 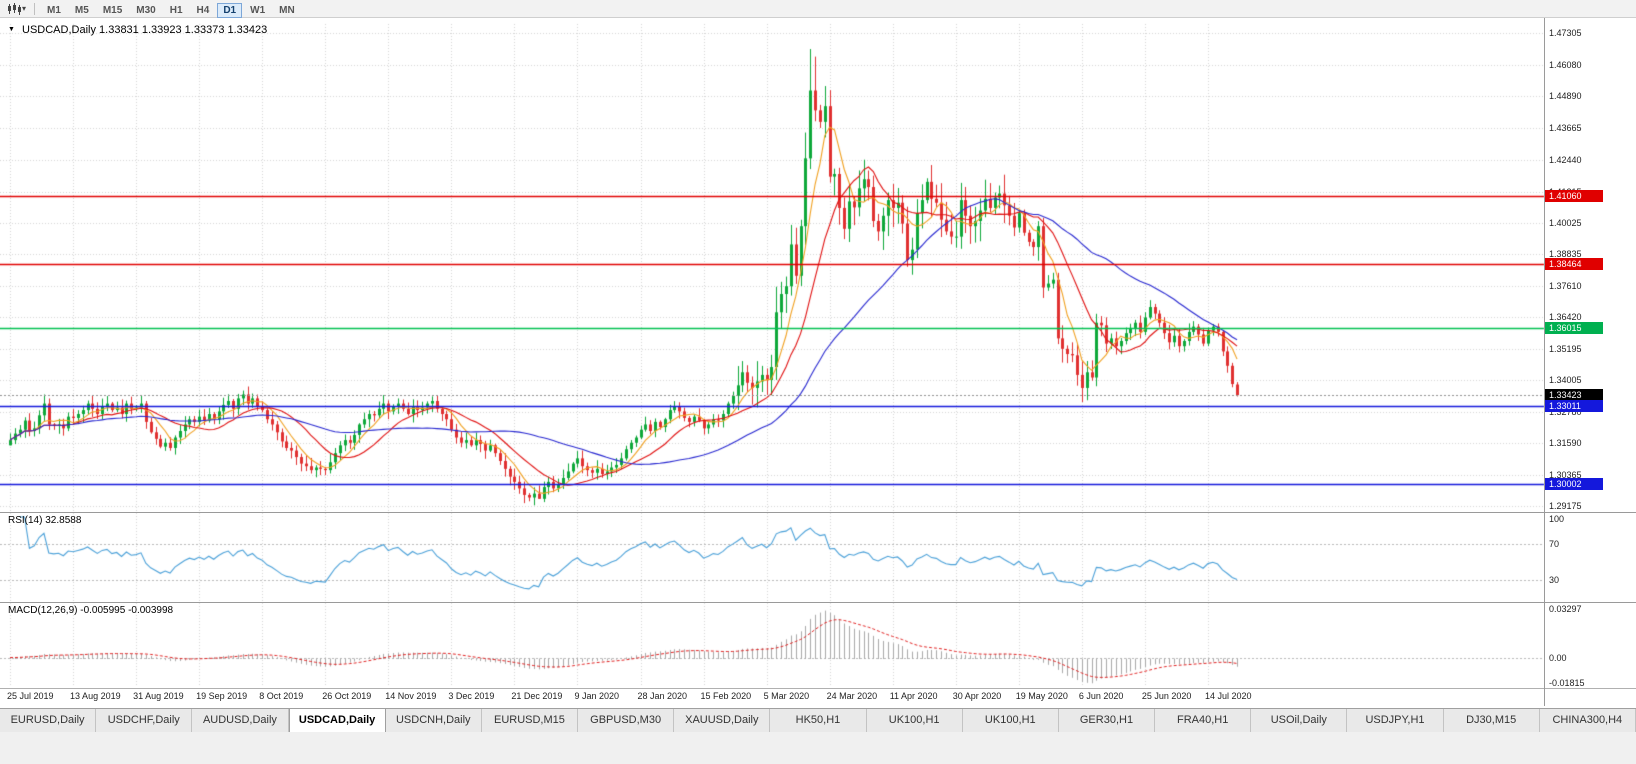 I want to click on date-axis-label: 26 Oct 2019, so click(x=347, y=696).